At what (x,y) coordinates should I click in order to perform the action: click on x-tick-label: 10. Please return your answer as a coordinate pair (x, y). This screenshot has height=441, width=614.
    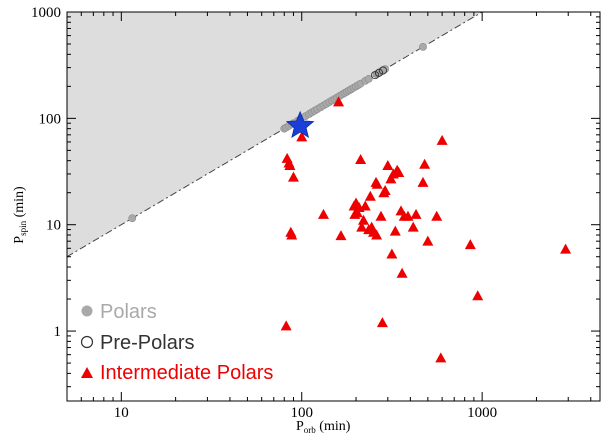
    Looking at the image, I should click on (121, 413).